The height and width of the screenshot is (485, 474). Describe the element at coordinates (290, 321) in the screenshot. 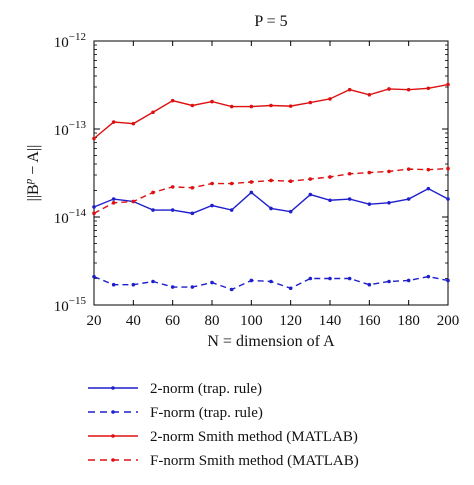

I see `x-tick-label: 120` at that location.